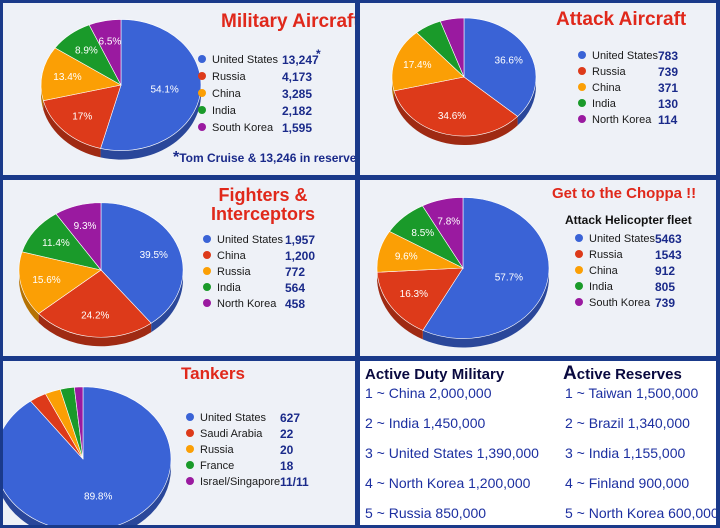  What do you see at coordinates (628, 255) in the screenshot?
I see `legend-item-russia: Russia 1543` at bounding box center [628, 255].